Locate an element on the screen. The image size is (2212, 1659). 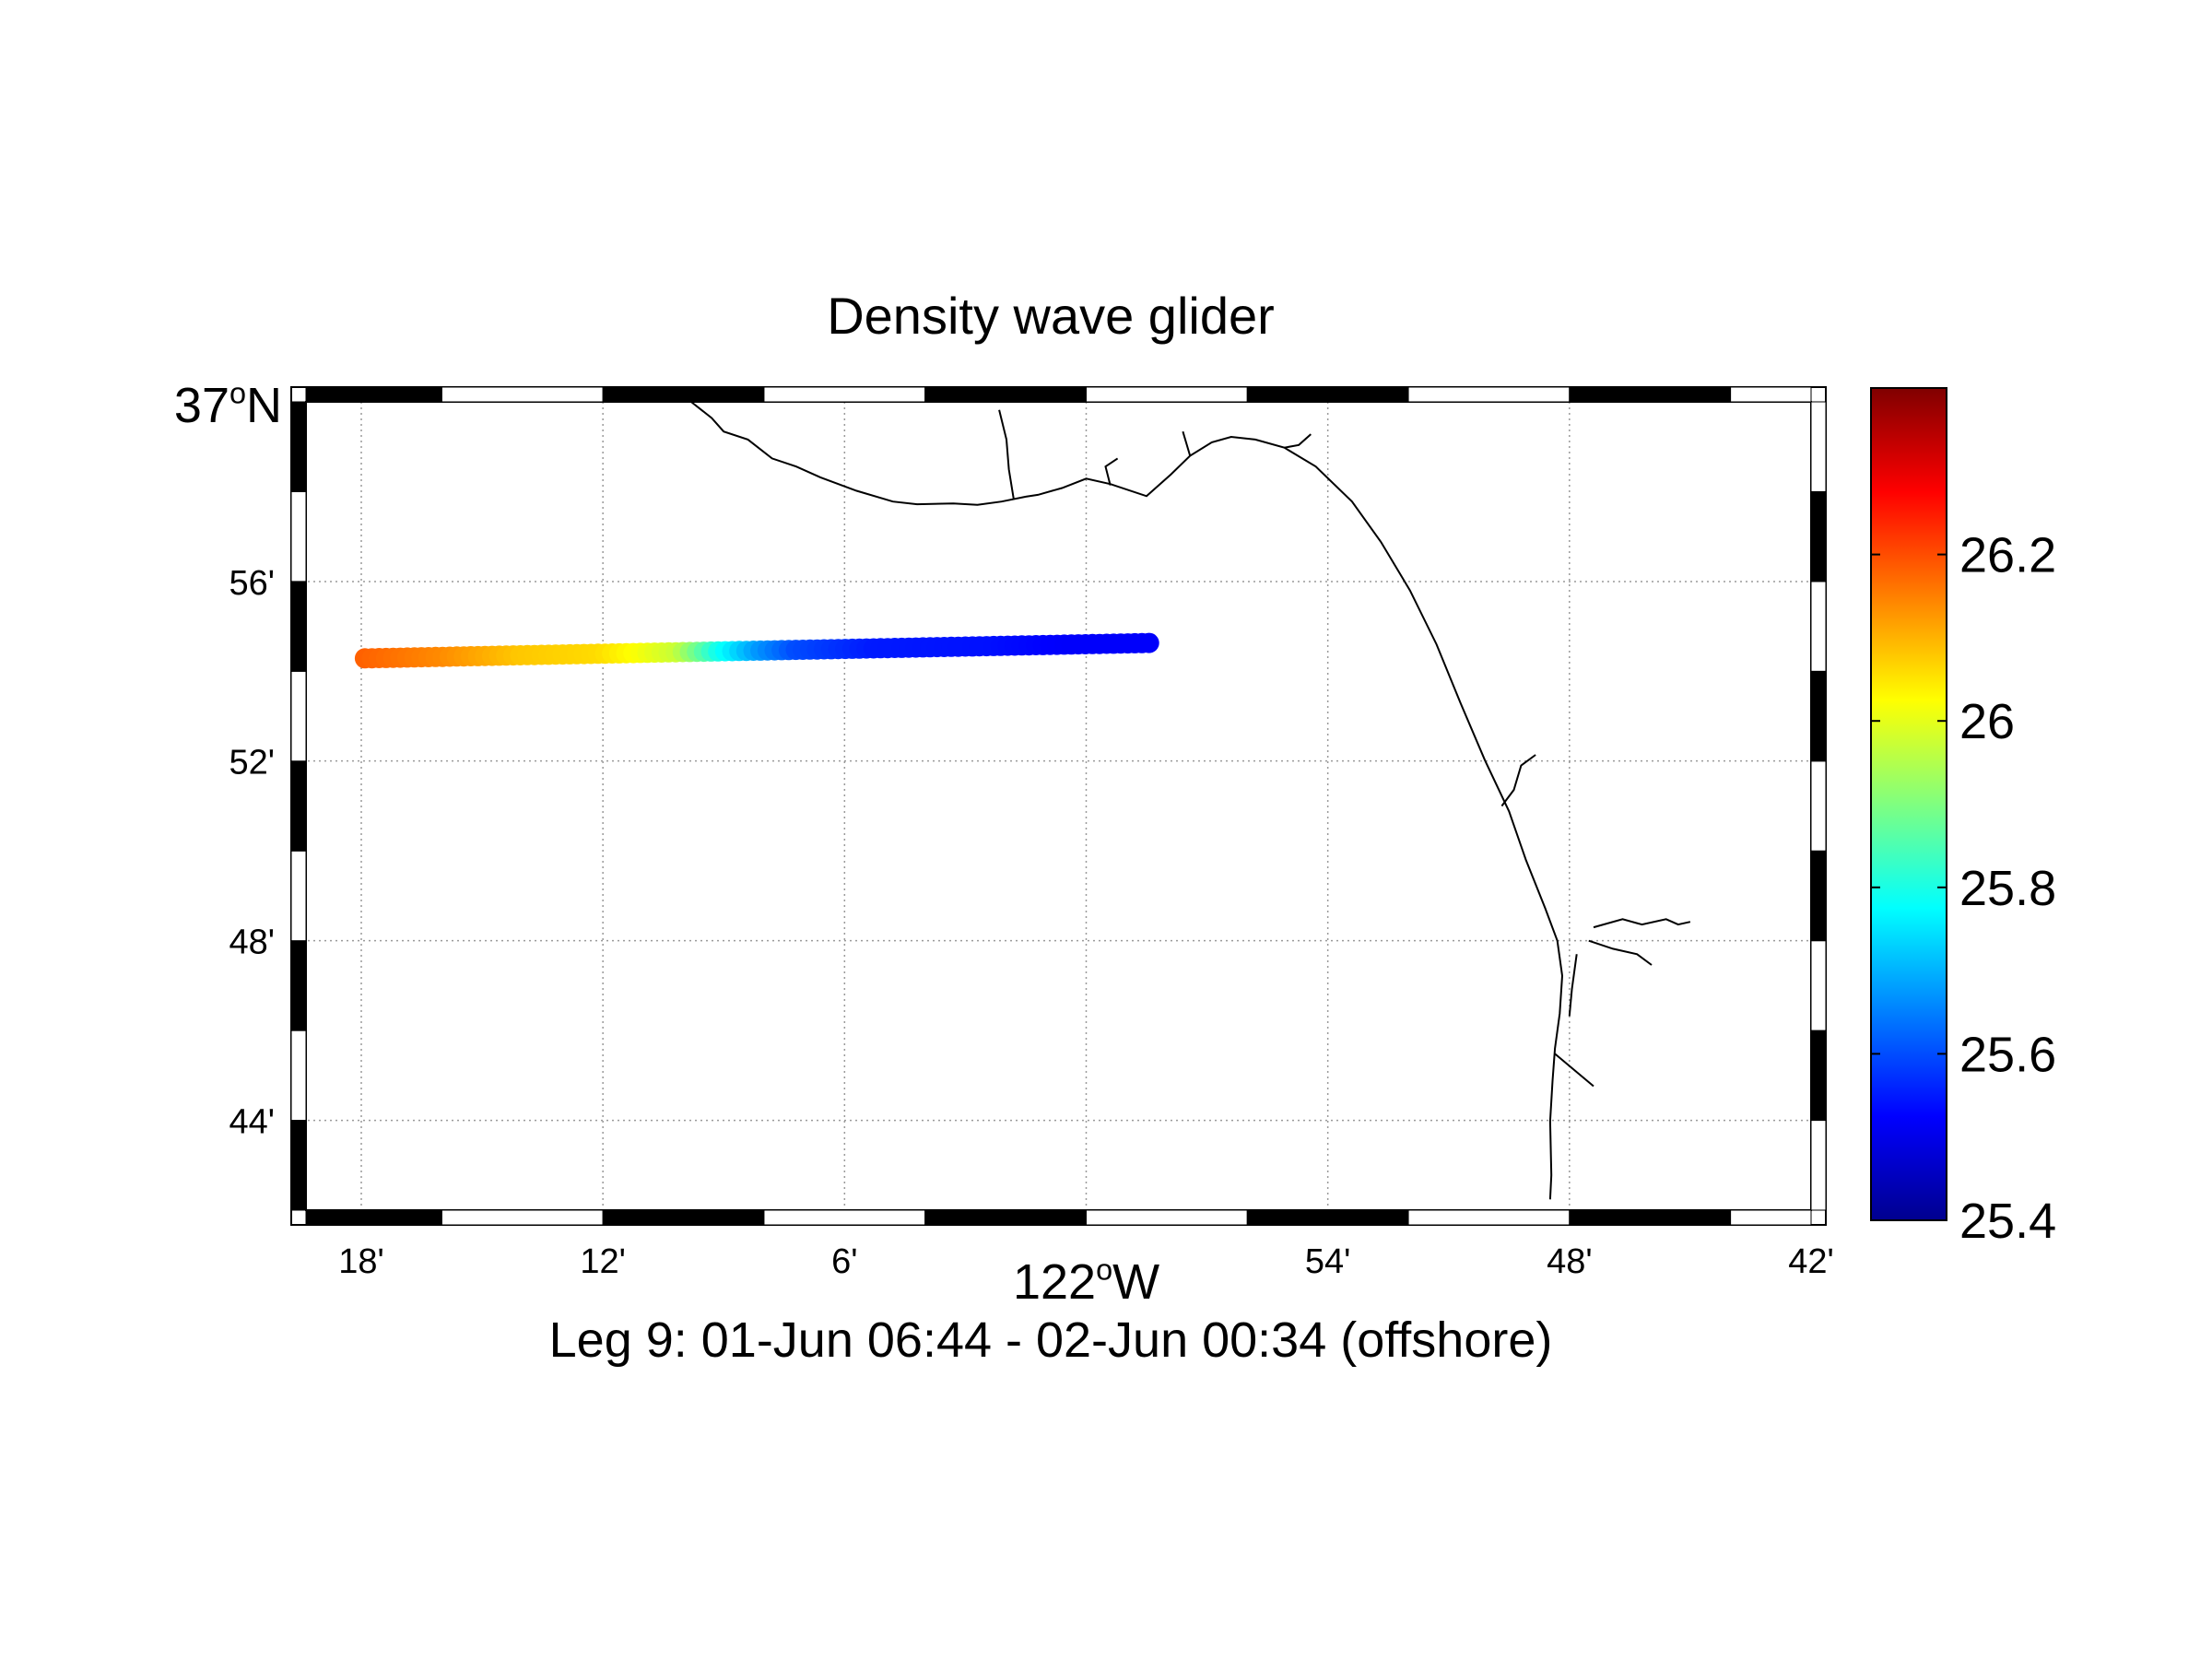
lat-tick-label: 48' is located at coordinates (252, 943).